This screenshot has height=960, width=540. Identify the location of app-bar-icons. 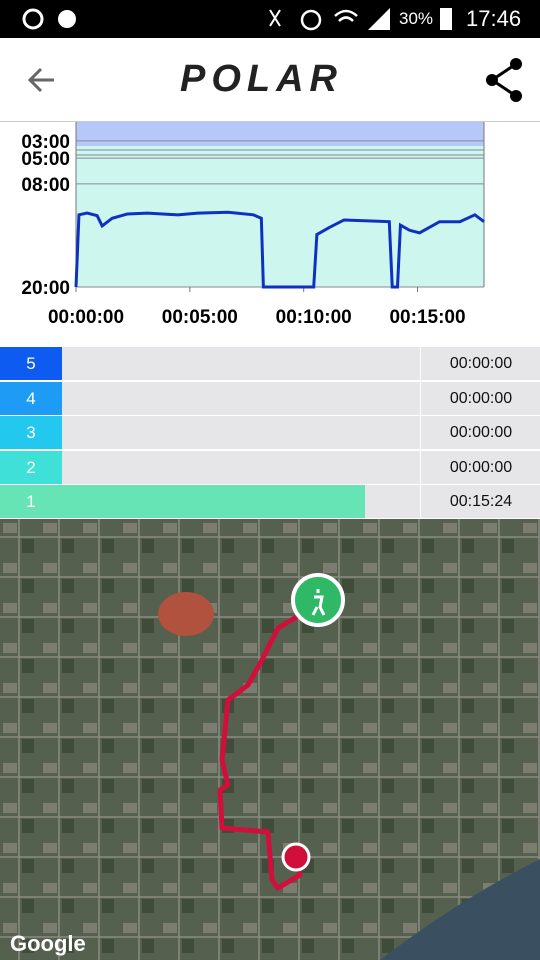
(270, 80).